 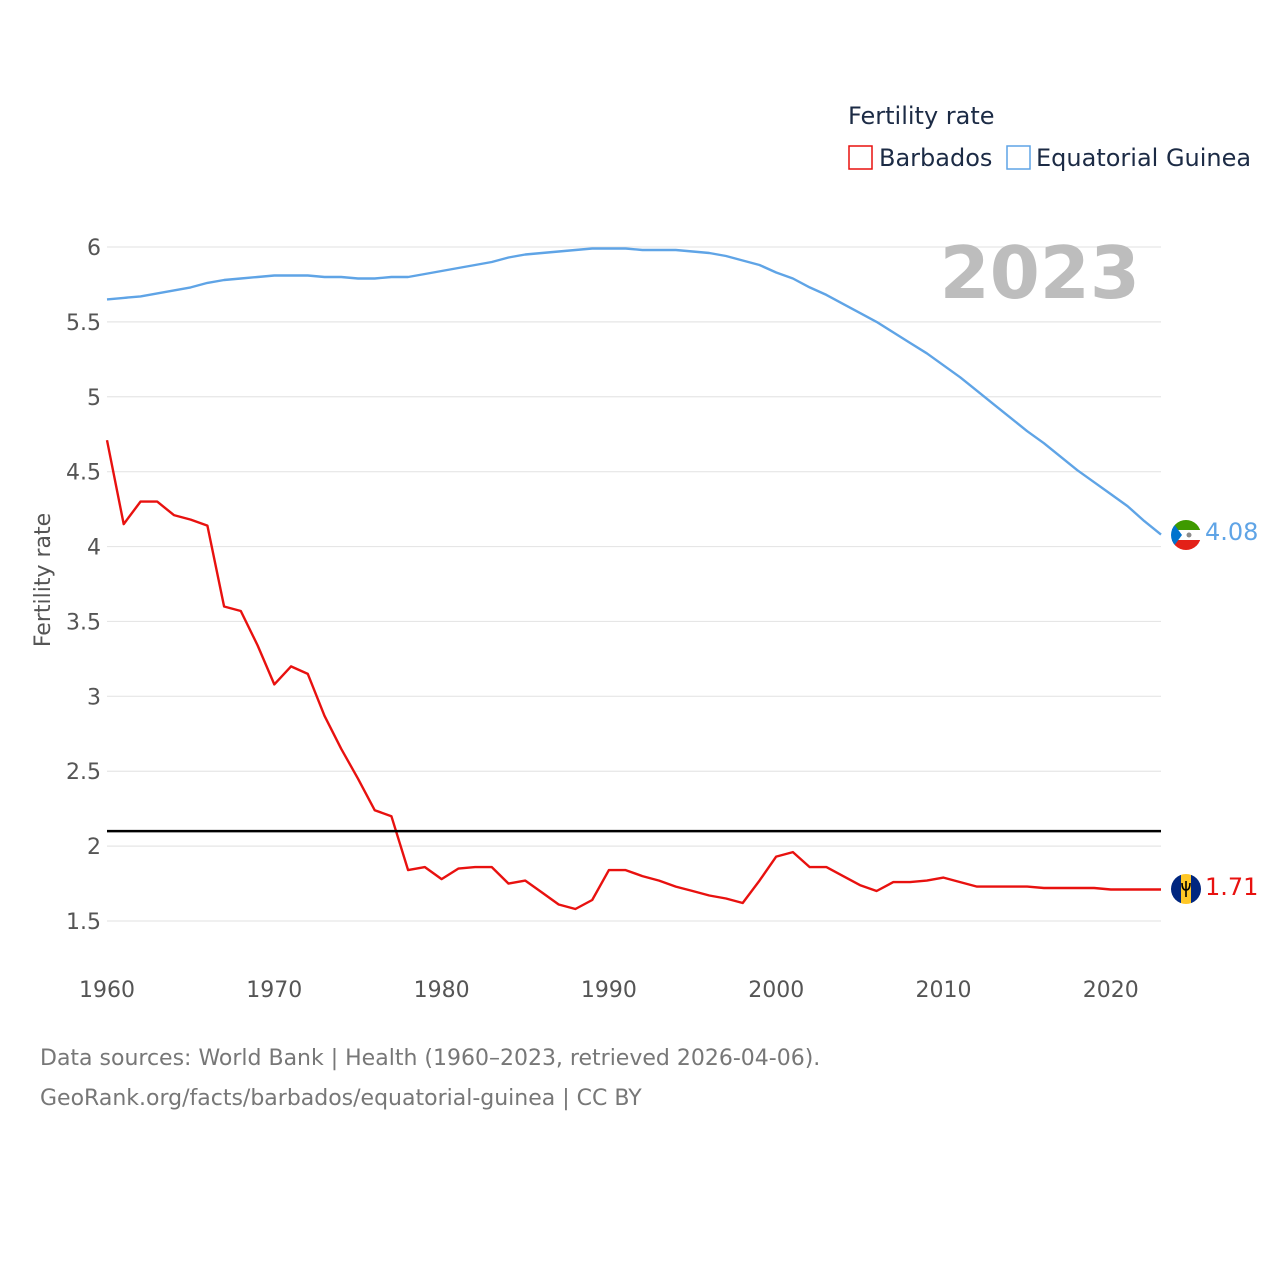 I want to click on x-tick-label: 1960, so click(x=107, y=990).